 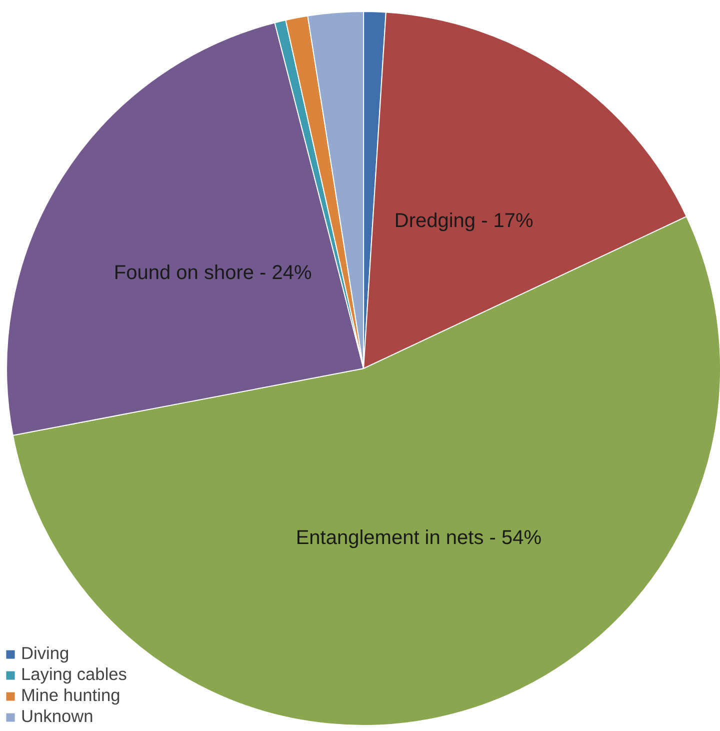 I want to click on slice-label: Found on shore - 24%, so click(x=213, y=273).